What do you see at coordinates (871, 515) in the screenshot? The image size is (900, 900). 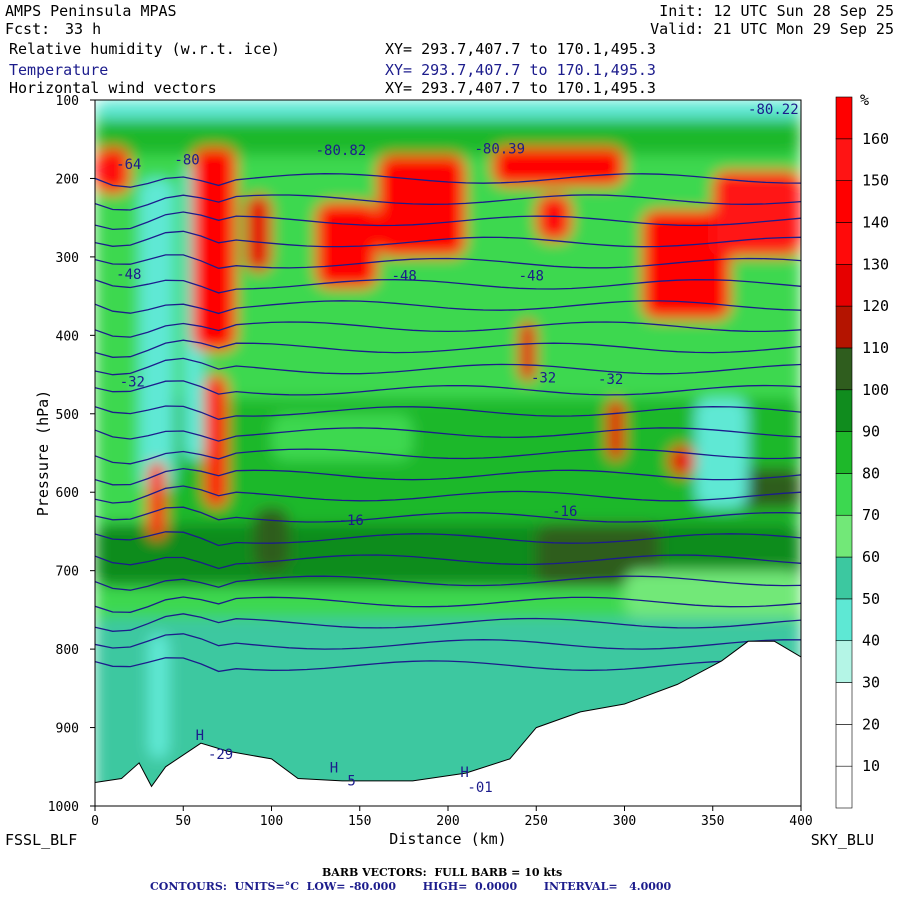 I see `colorbar-label: 70` at bounding box center [871, 515].